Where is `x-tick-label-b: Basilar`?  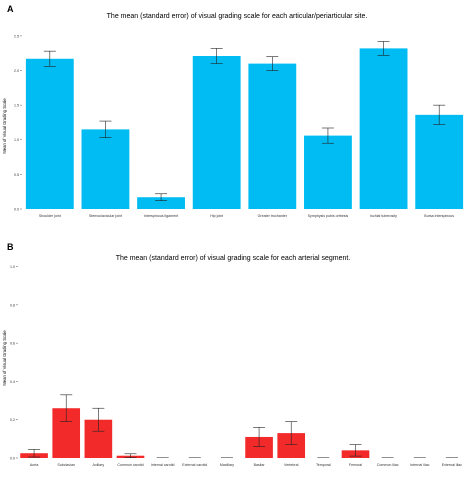
x-tick-label-b: Basilar is located at coordinates (260, 465).